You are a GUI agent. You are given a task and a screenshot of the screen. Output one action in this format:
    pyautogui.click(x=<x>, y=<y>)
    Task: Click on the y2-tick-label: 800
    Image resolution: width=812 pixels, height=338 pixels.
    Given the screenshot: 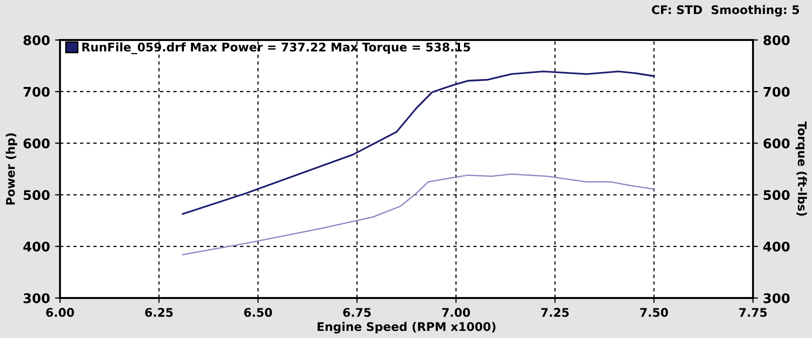 What is the action you would take?
    pyautogui.click(x=777, y=40)
    